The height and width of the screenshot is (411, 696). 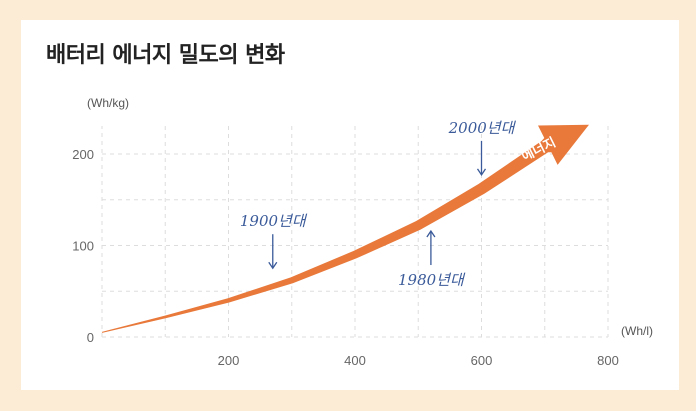 I want to click on annotation-label: 2000년대, so click(x=482, y=128).